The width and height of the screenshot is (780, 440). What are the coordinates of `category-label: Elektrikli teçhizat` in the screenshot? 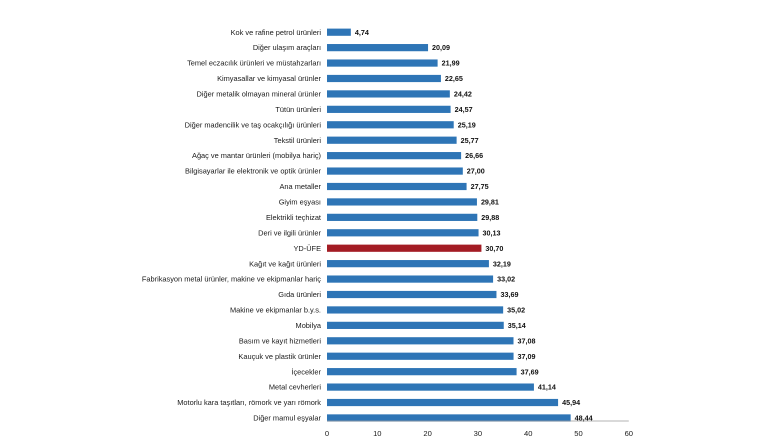 It's located at (293, 217).